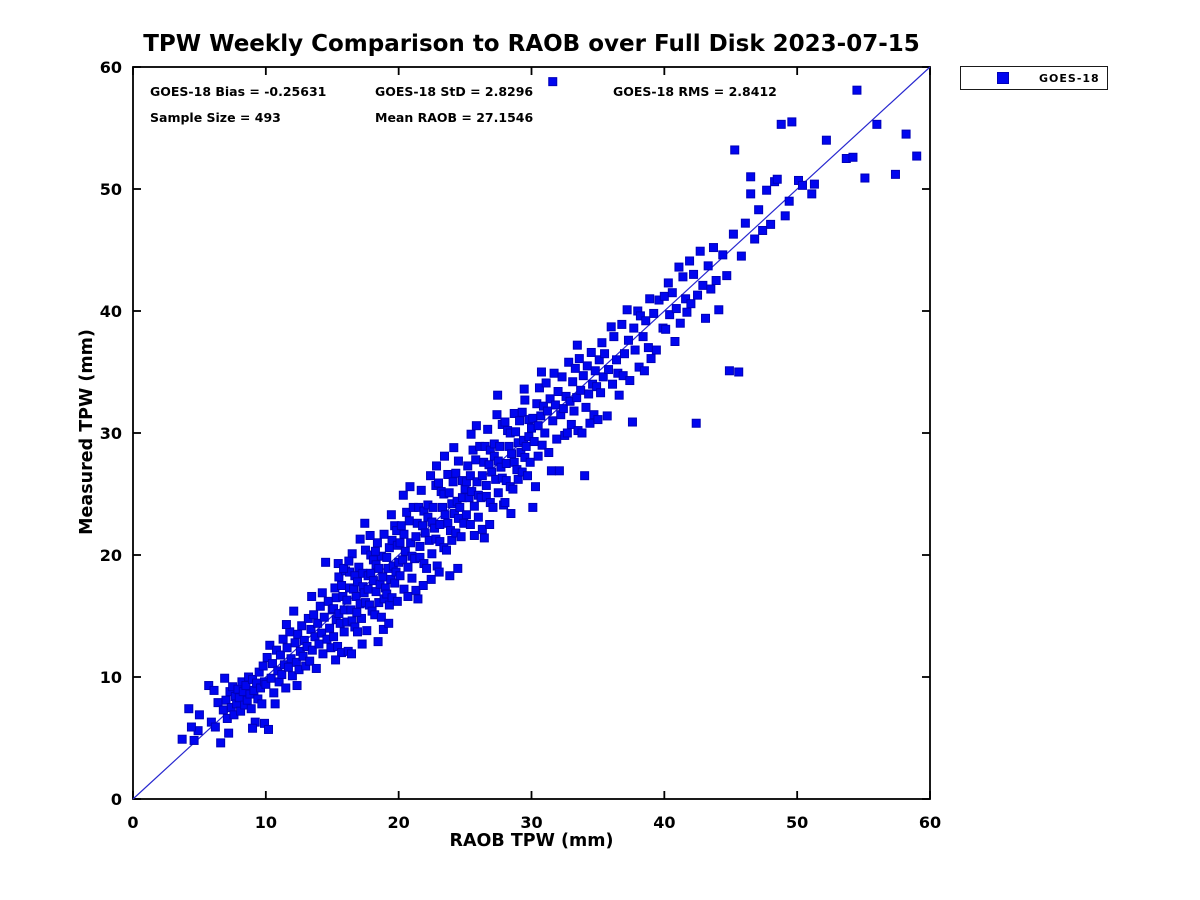  What do you see at coordinates (215, 117) in the screenshot?
I see `stat-sample-size-text: Sample Size = 493` at bounding box center [215, 117].